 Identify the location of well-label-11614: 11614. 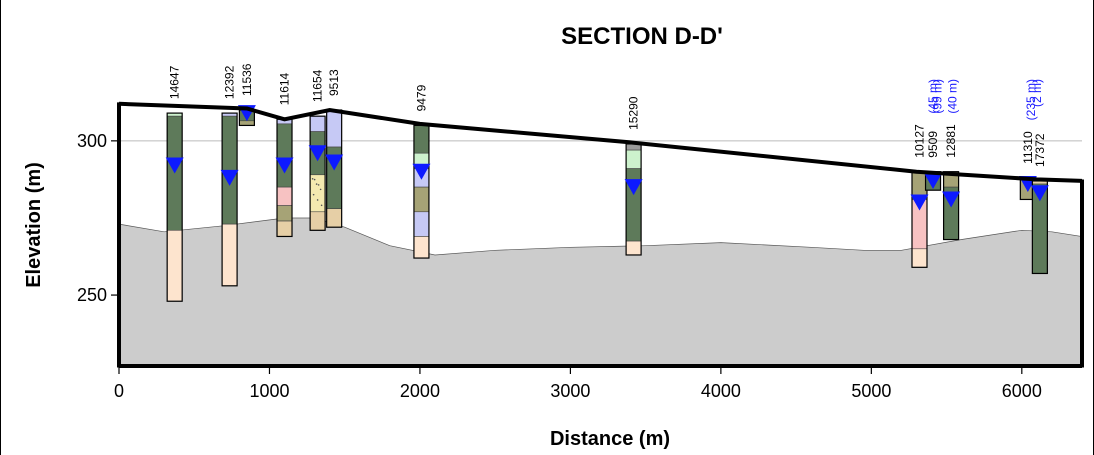
(285, 88).